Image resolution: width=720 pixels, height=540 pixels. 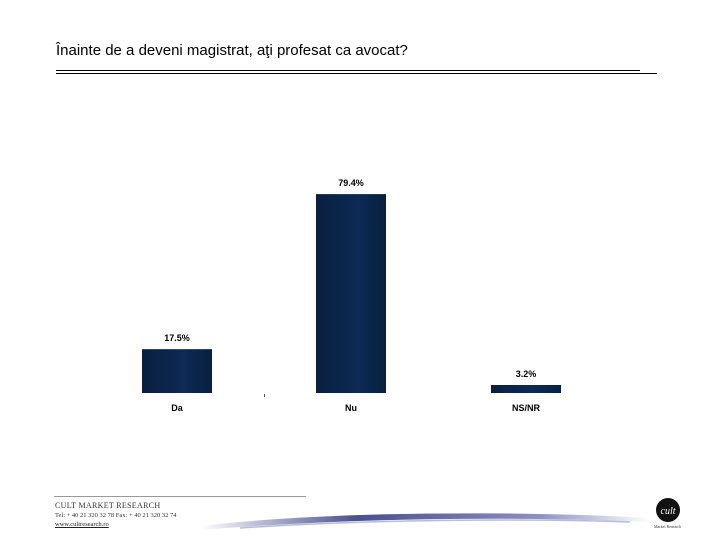 I want to click on bar-ns-nr, so click(x=526, y=388).